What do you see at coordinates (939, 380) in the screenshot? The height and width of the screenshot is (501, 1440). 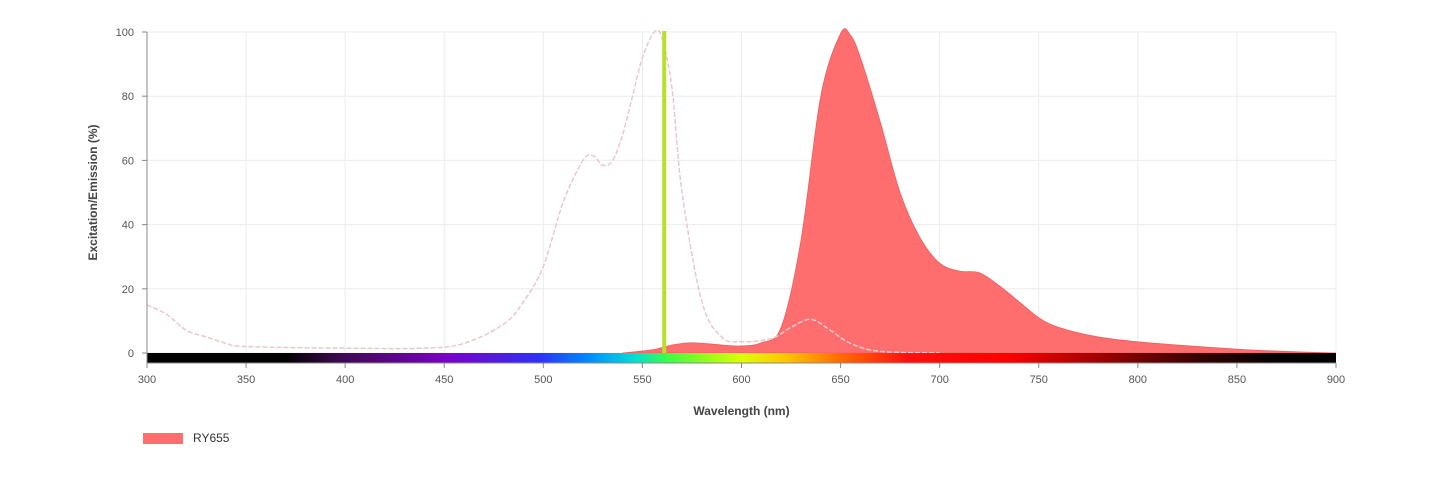 I see `x-tick-label: 700` at bounding box center [939, 380].